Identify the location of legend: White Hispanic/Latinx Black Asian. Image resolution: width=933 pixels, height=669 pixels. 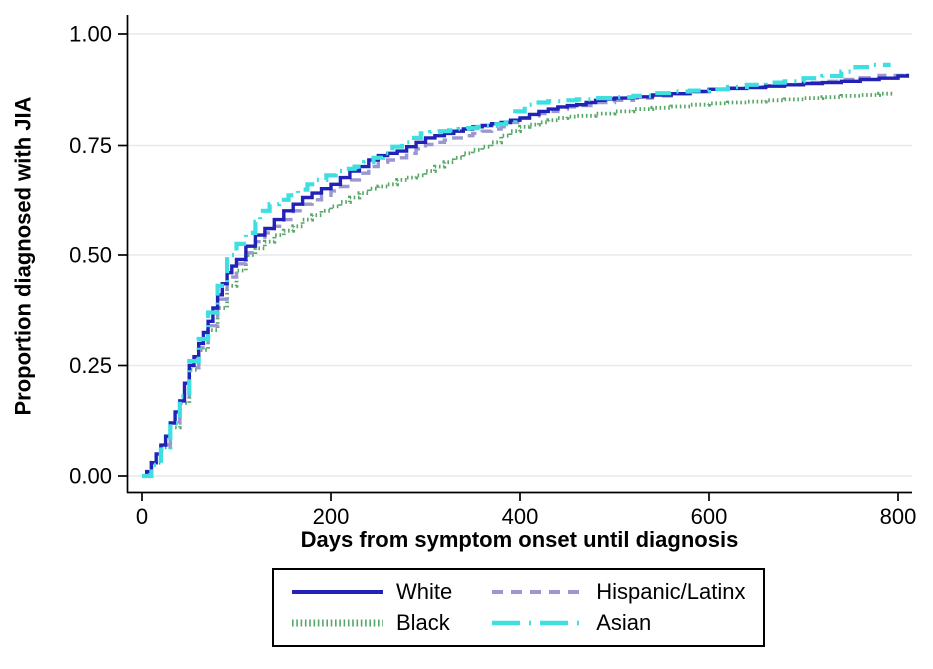
(519, 607).